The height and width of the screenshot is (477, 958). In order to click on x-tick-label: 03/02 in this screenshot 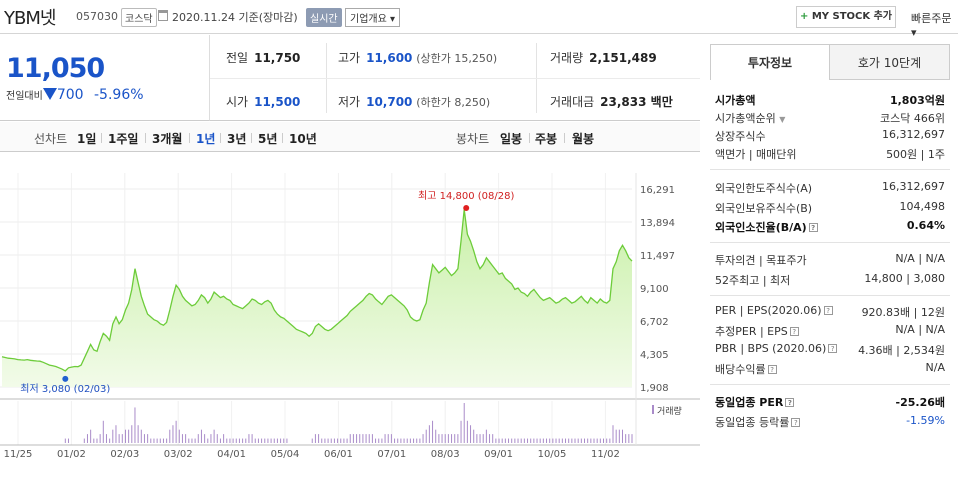, I will do `click(178, 454)`.